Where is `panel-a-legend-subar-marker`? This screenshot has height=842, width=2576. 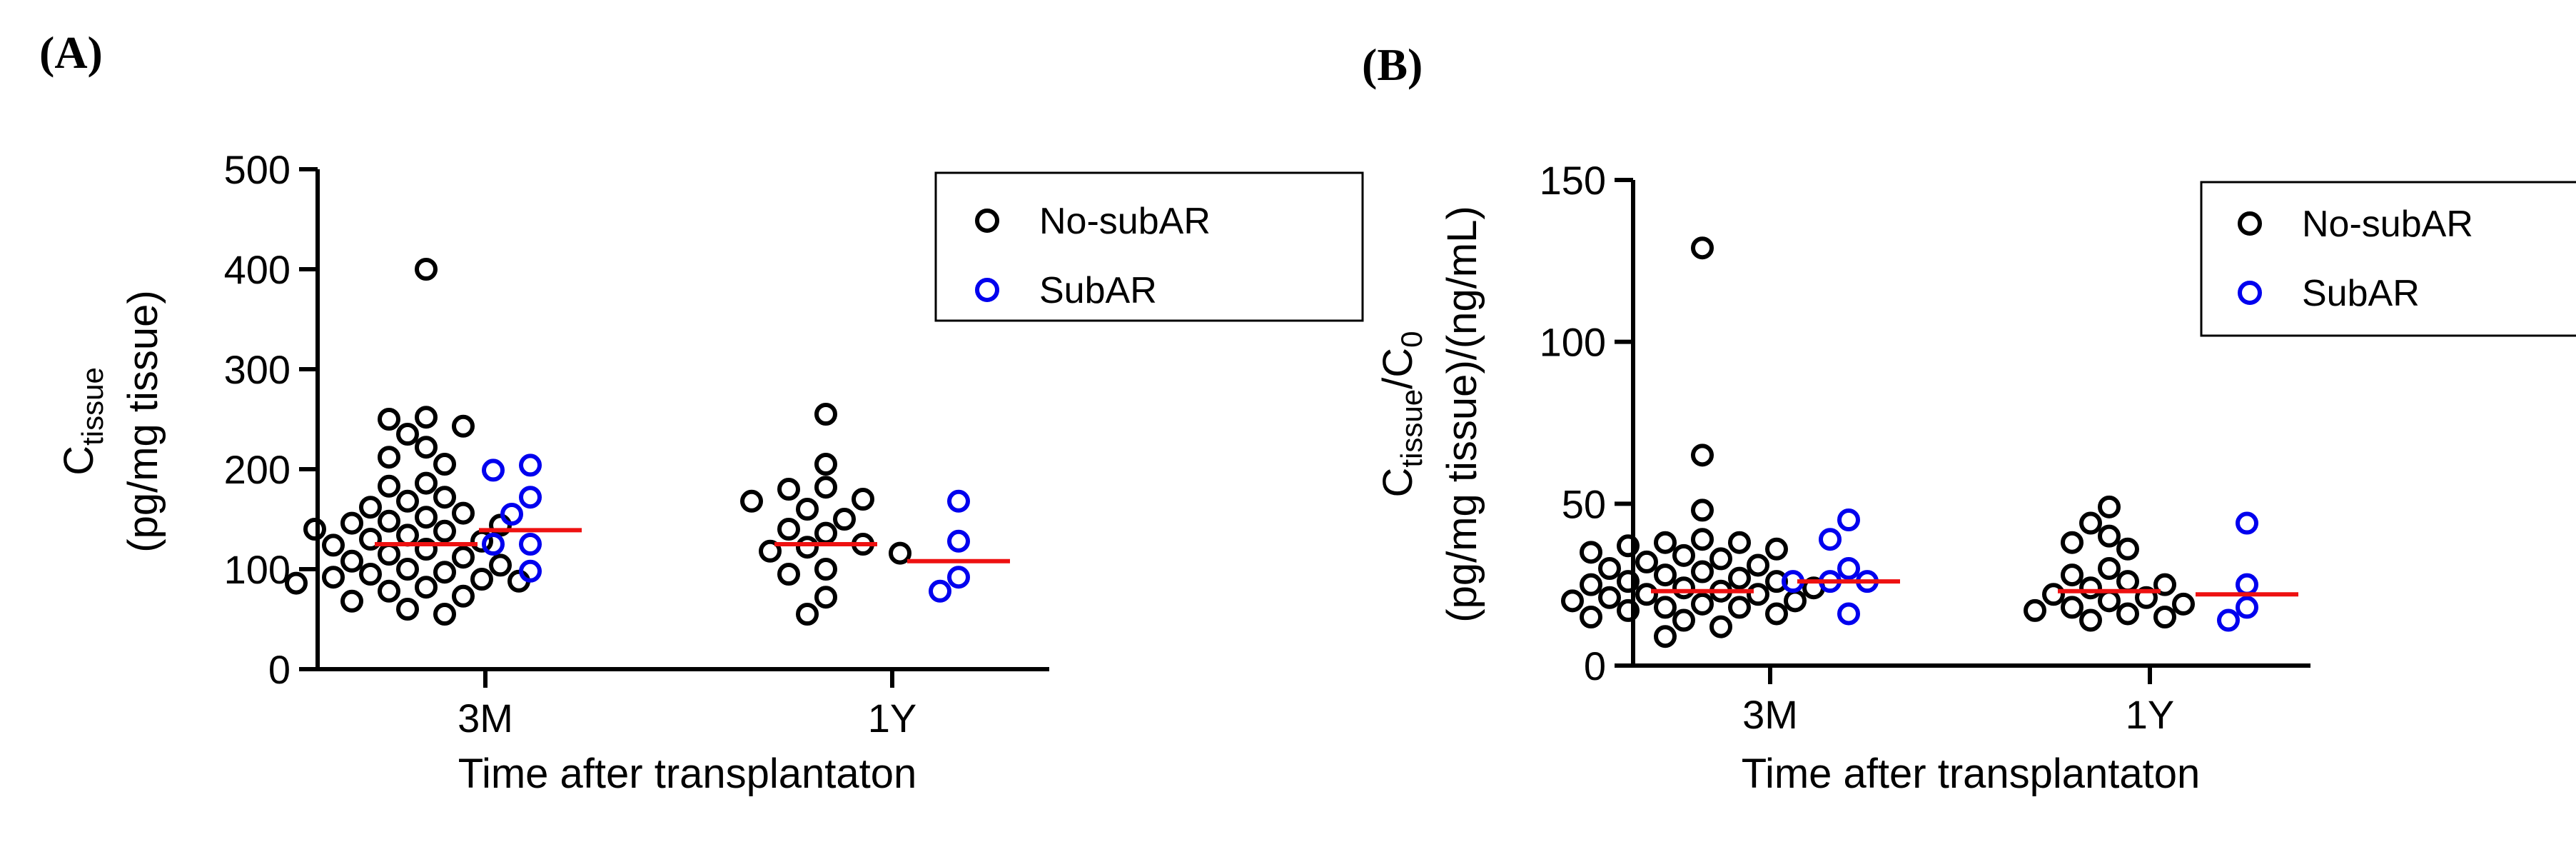
panel-a-legend-subar-marker is located at coordinates (987, 290).